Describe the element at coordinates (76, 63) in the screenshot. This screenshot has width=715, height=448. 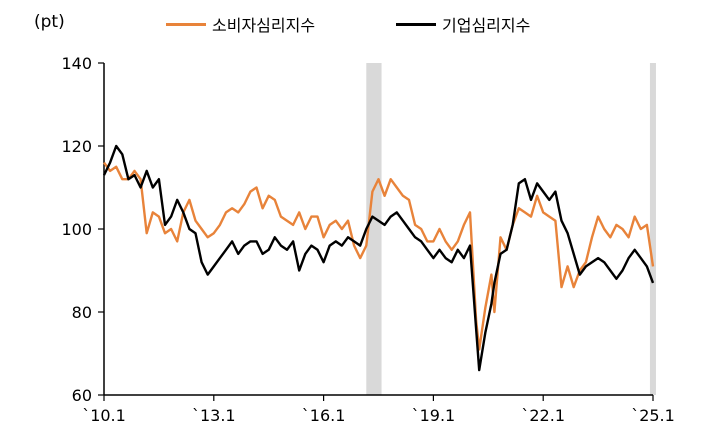
I see `y-tick-label-140: 140` at that location.